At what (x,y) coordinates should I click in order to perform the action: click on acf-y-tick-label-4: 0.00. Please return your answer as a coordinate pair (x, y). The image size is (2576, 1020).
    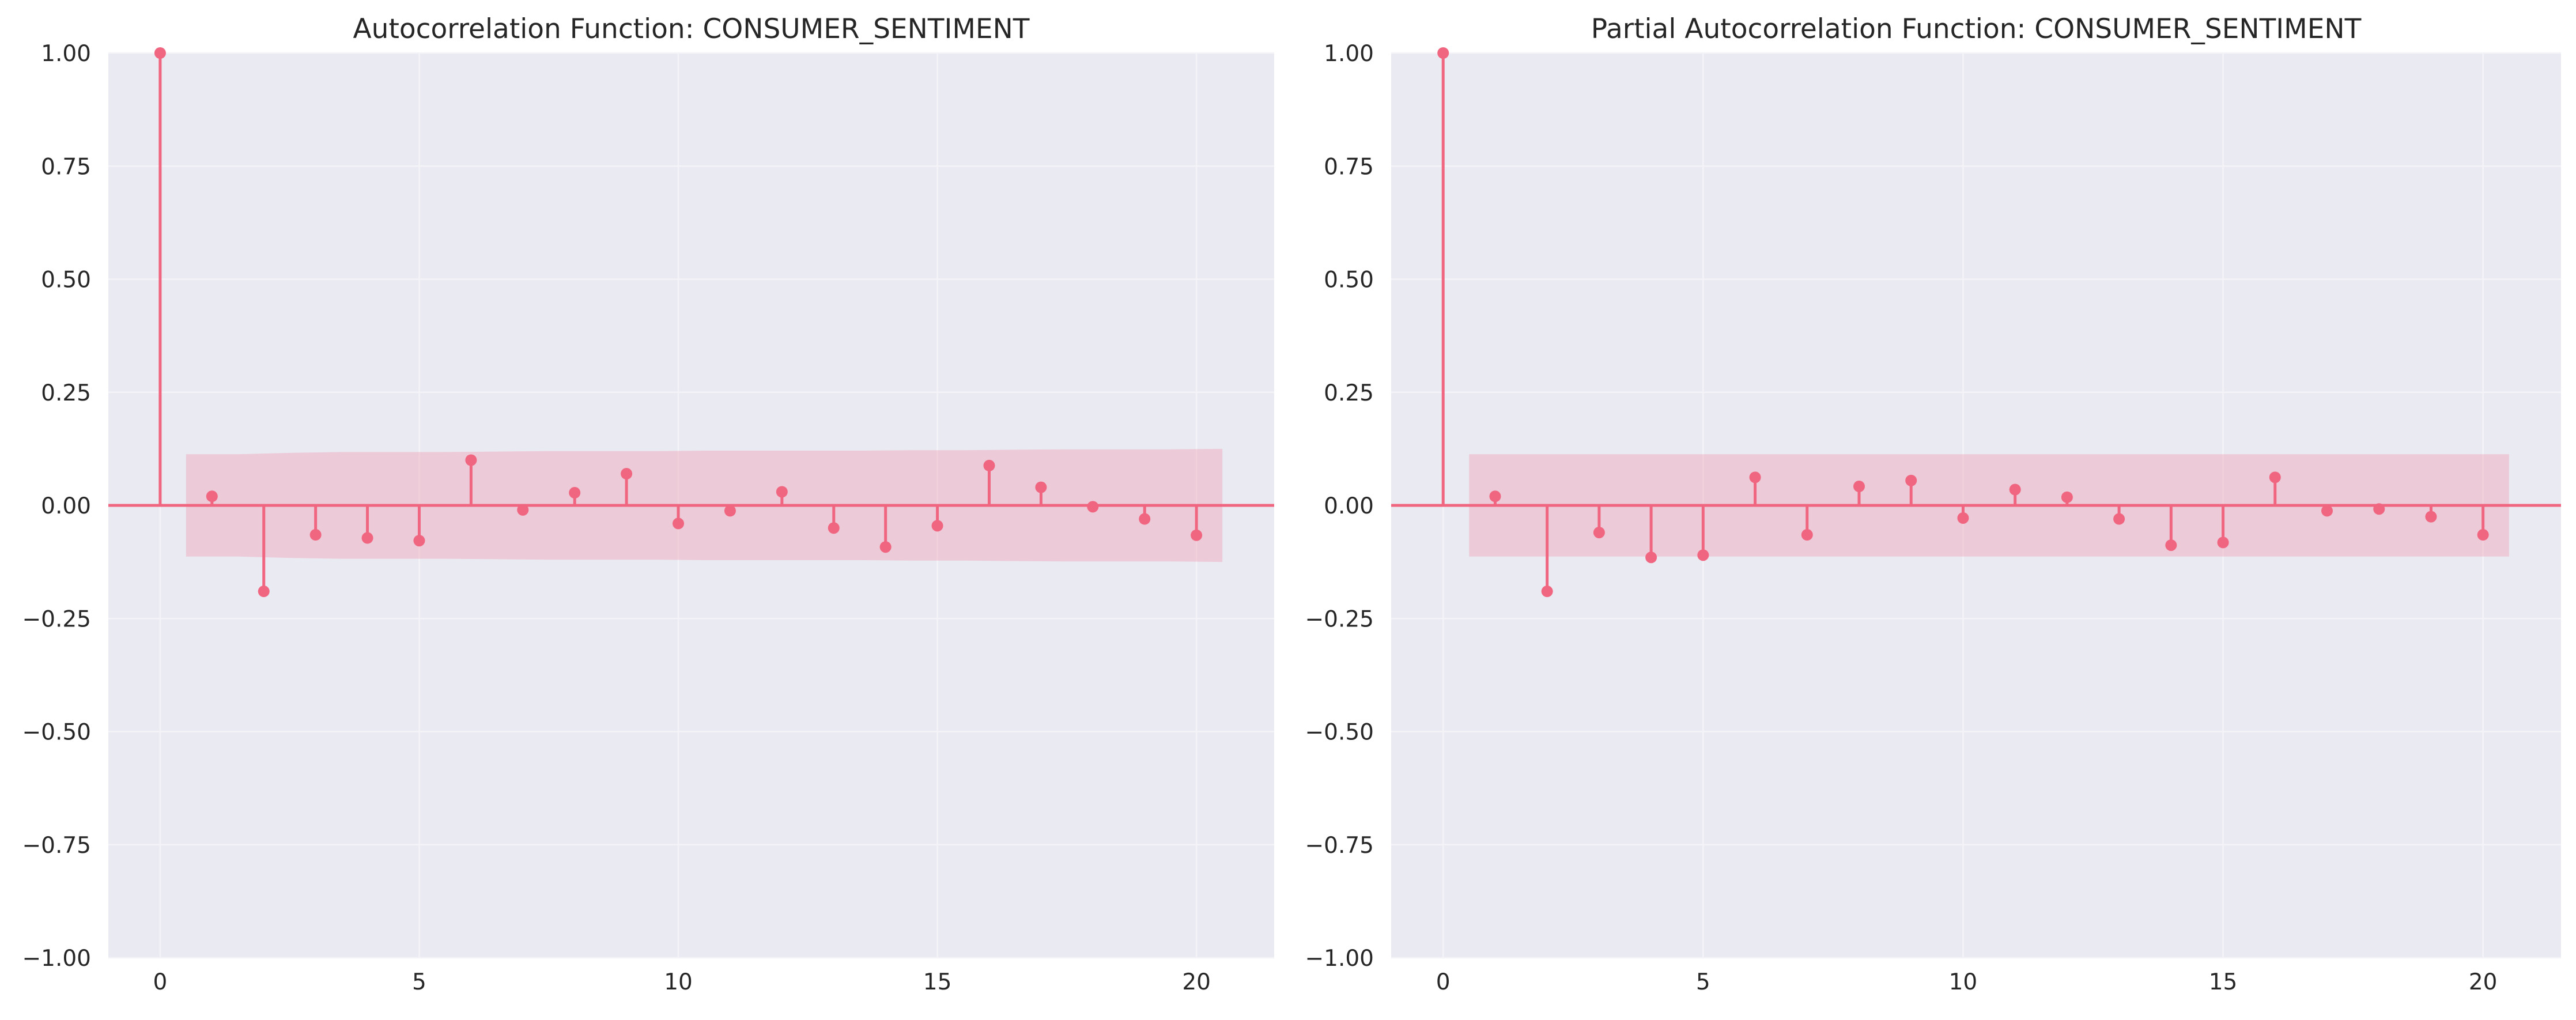
    Looking at the image, I should click on (66, 506).